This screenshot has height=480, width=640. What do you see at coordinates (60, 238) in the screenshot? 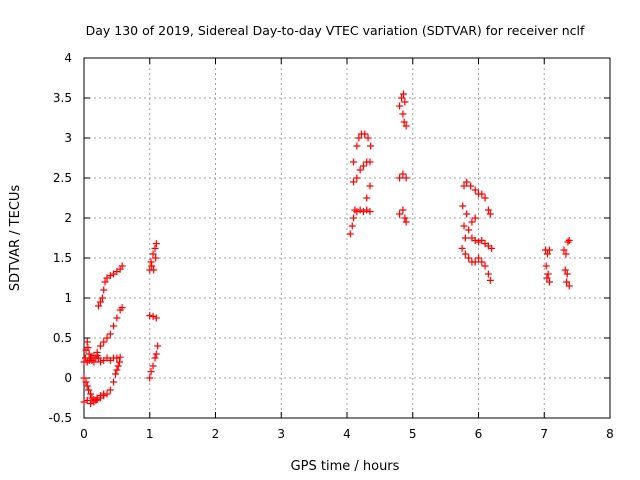
I see `y-tick-labels: -0.5 0 0.5 1 1.5 2 2.5 3 3.5 4` at bounding box center [60, 238].